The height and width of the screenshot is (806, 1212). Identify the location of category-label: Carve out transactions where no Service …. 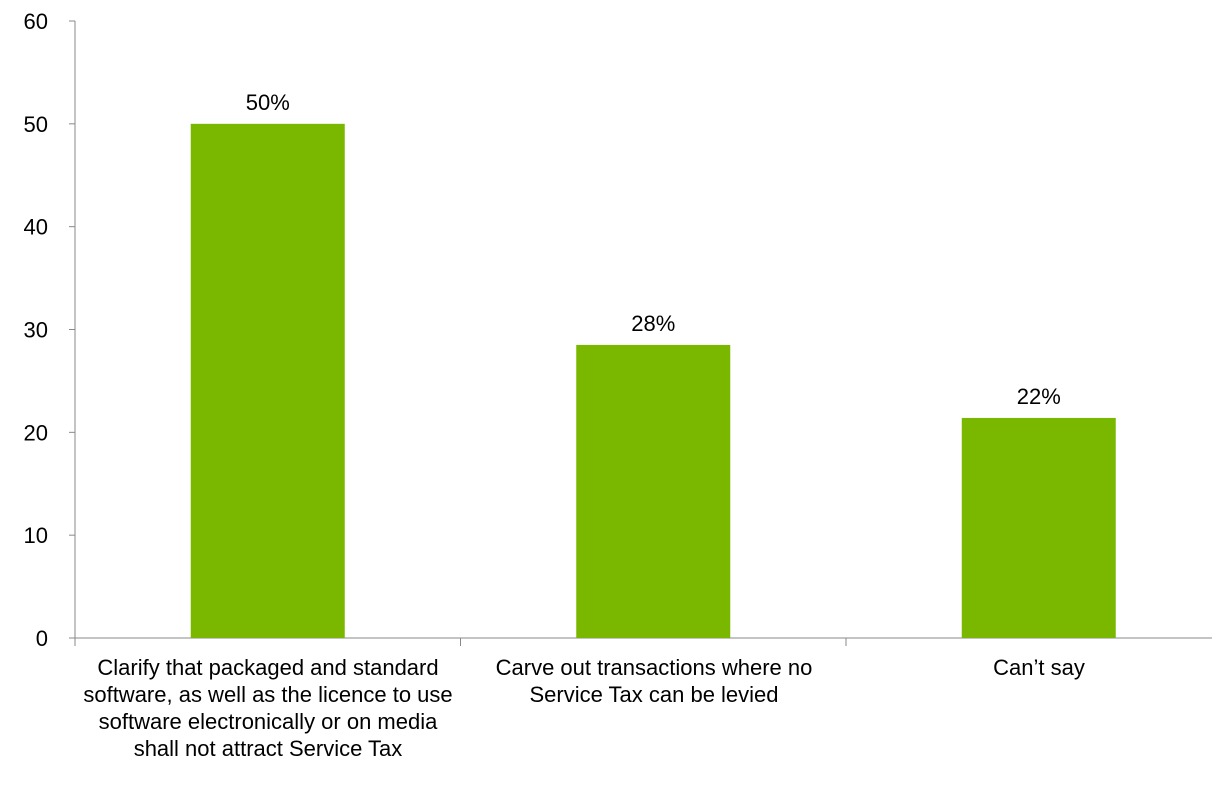
(654, 681).